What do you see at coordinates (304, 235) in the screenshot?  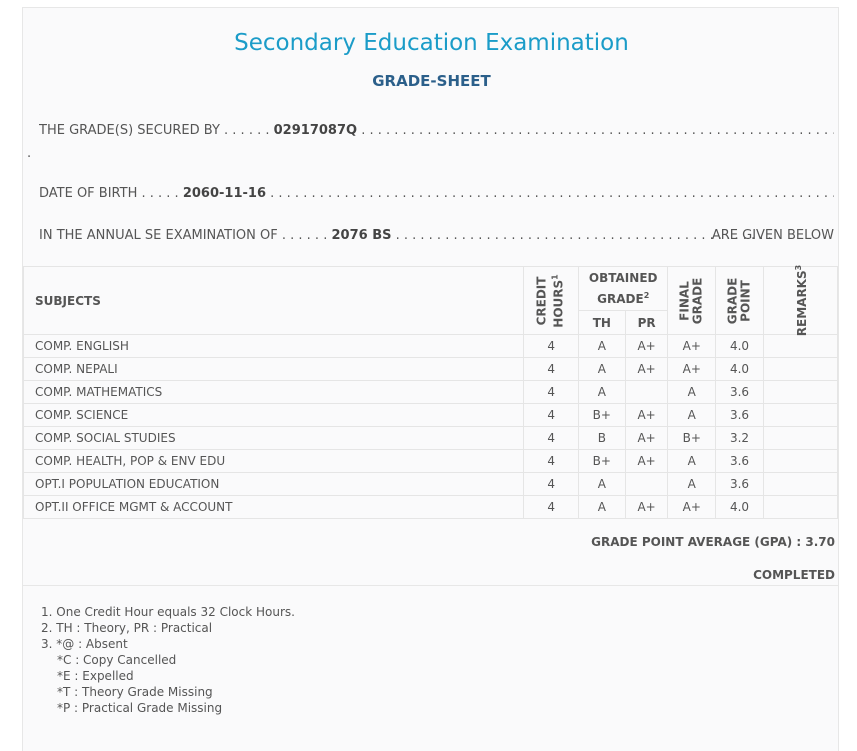 I see `exam-lead-dots: . . . . . .` at bounding box center [304, 235].